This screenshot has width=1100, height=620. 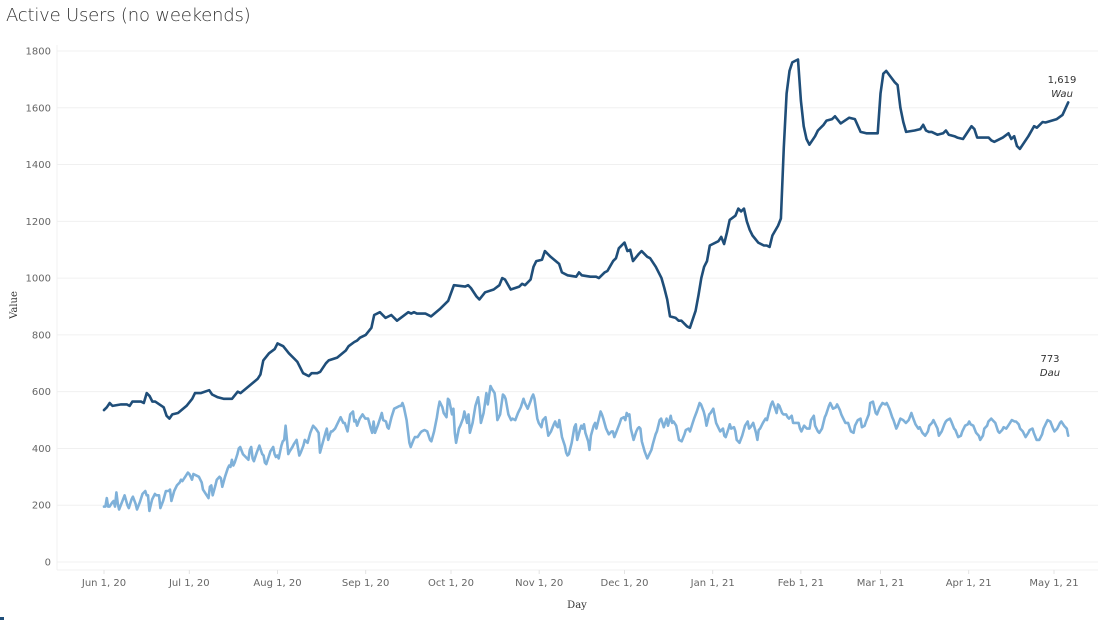 What do you see at coordinates (41, 392) in the screenshot?
I see `y-tick-label: 600` at bounding box center [41, 392].